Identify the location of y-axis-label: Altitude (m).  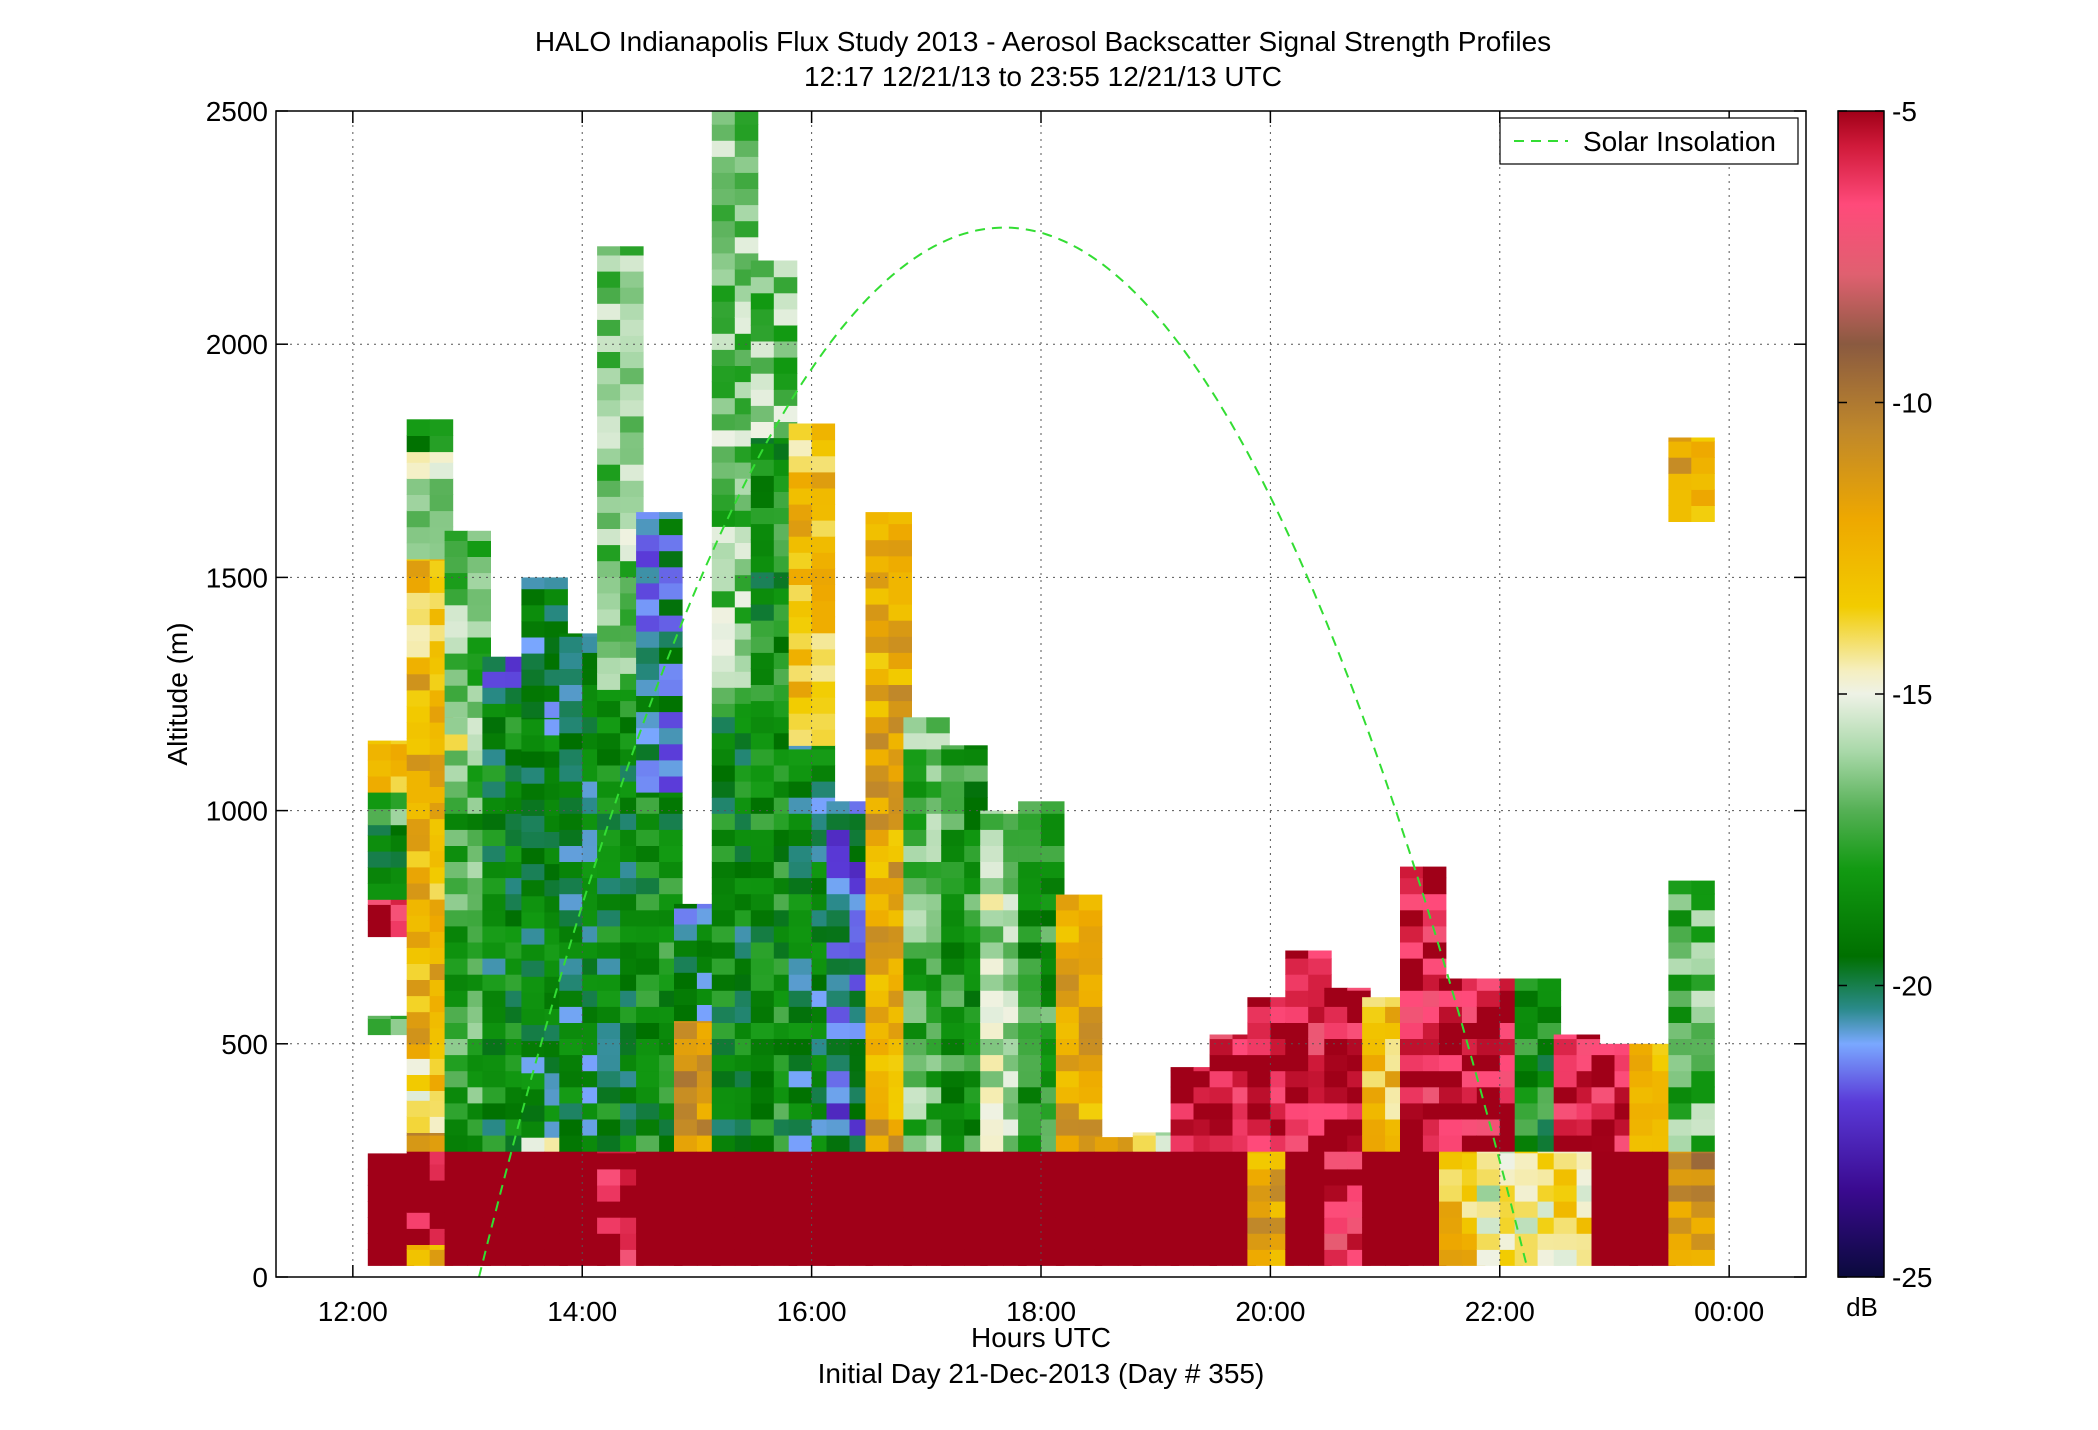
(177, 693).